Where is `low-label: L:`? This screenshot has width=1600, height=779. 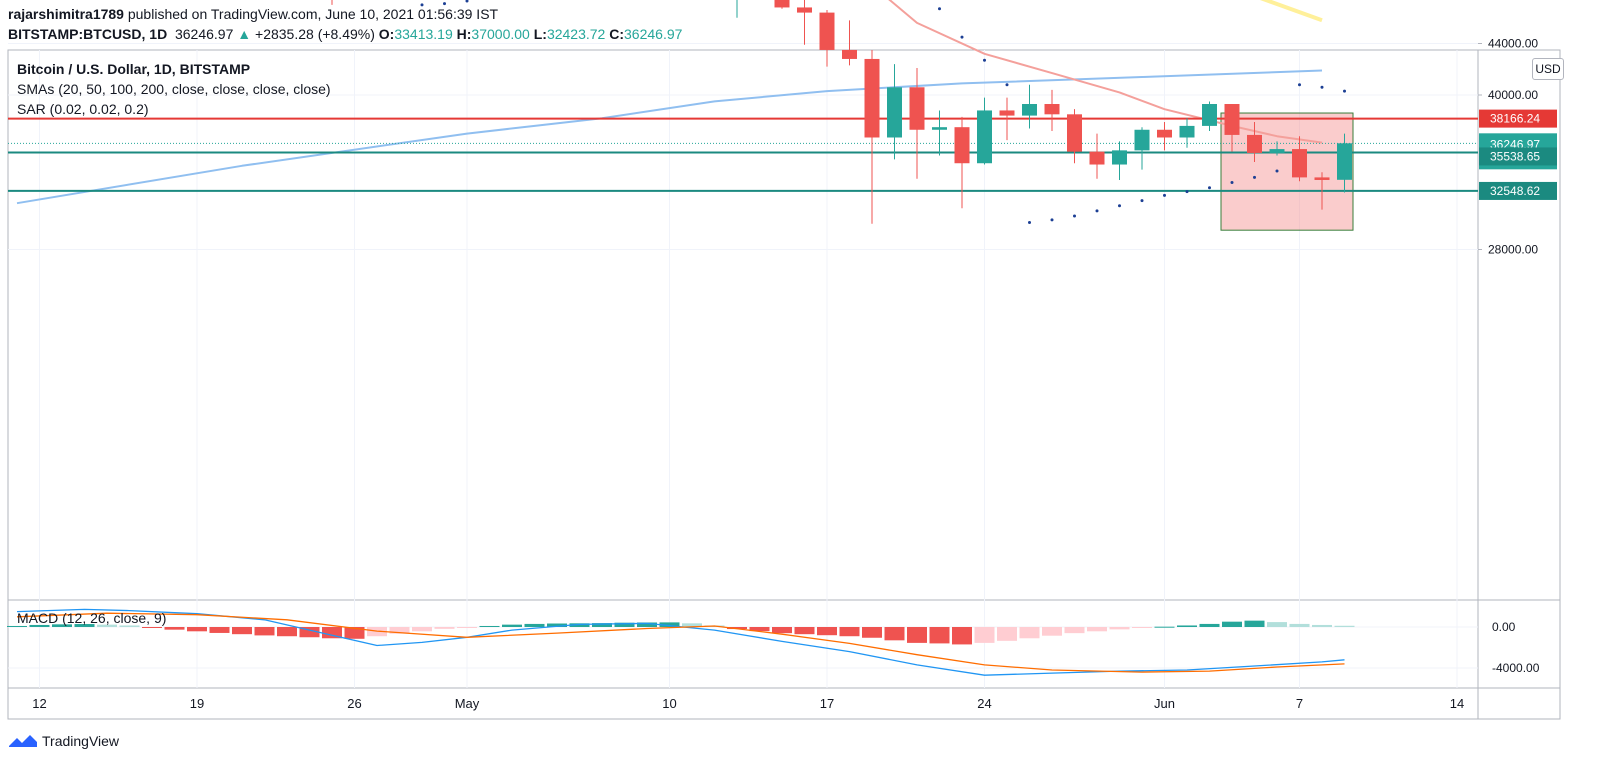
low-label: L: is located at coordinates (540, 34).